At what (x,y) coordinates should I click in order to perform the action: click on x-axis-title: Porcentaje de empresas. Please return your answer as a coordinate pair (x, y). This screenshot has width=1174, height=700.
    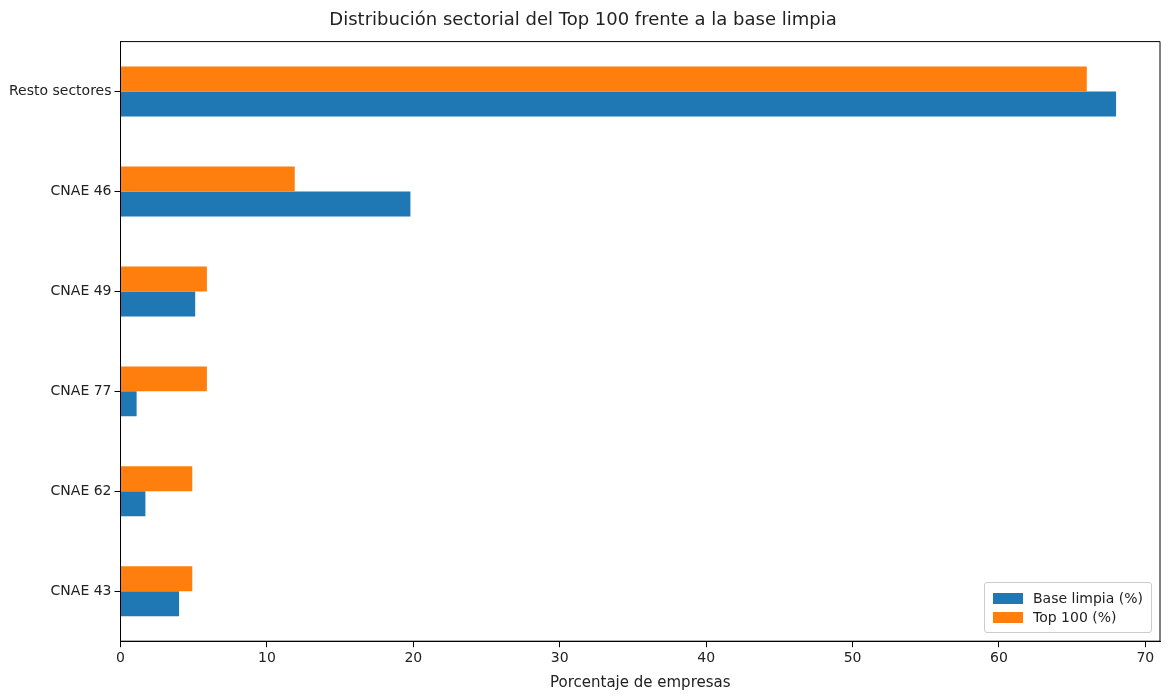
    Looking at the image, I should click on (640, 681).